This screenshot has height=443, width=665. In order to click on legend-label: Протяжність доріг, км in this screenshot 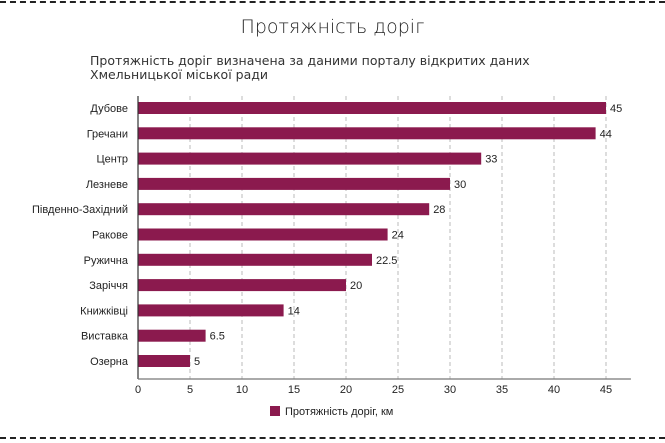, I will do `click(339, 412)`.